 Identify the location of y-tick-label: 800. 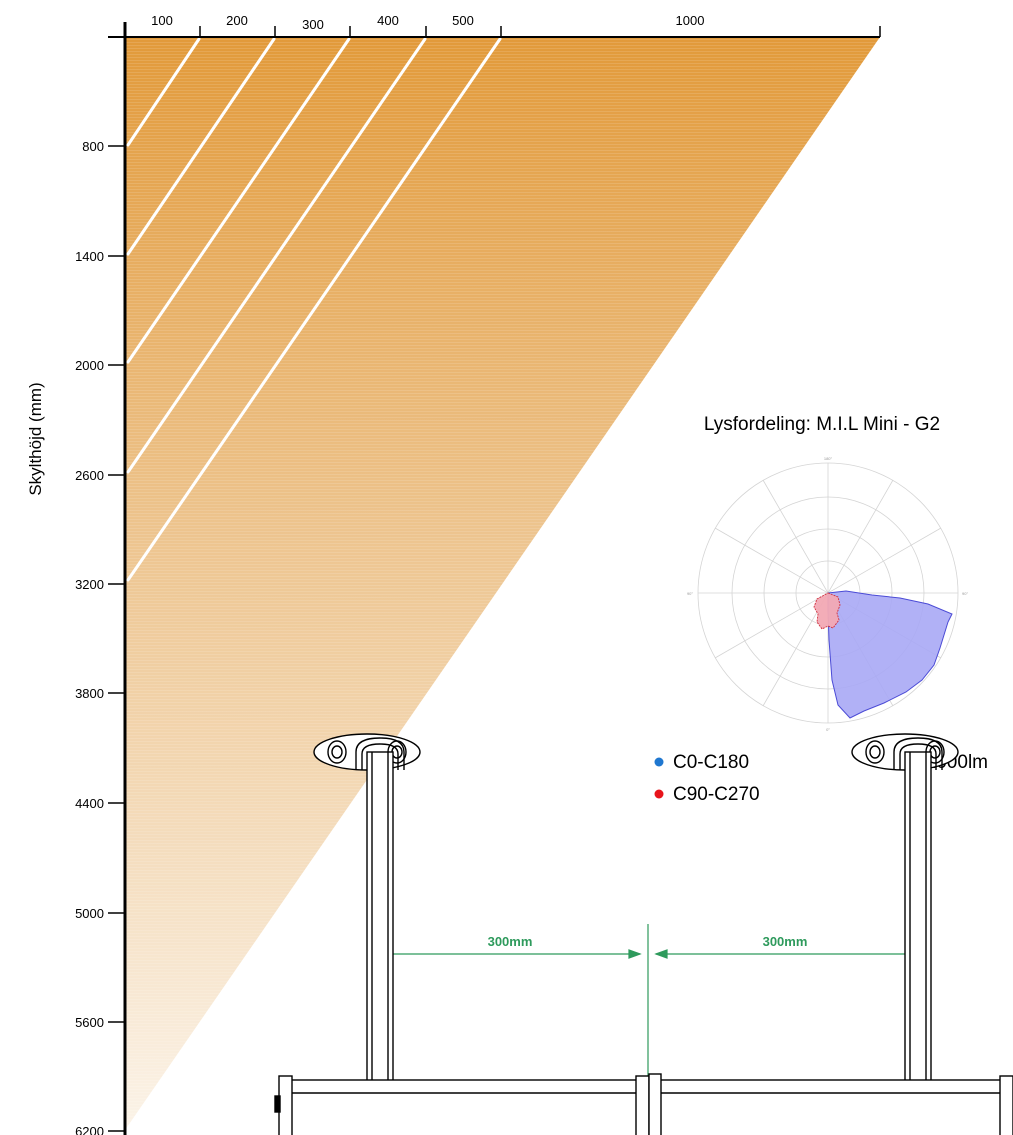
(93, 146).